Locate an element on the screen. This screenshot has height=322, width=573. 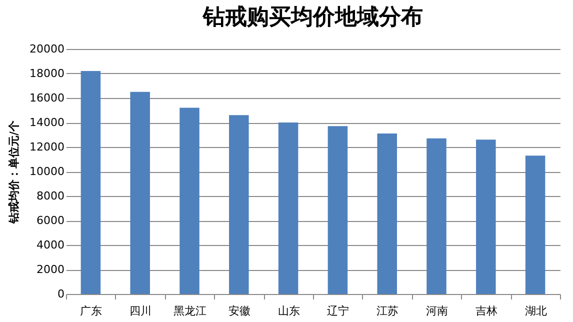
chart-title: 钻戒购买均价地域分布 is located at coordinates (312, 17).